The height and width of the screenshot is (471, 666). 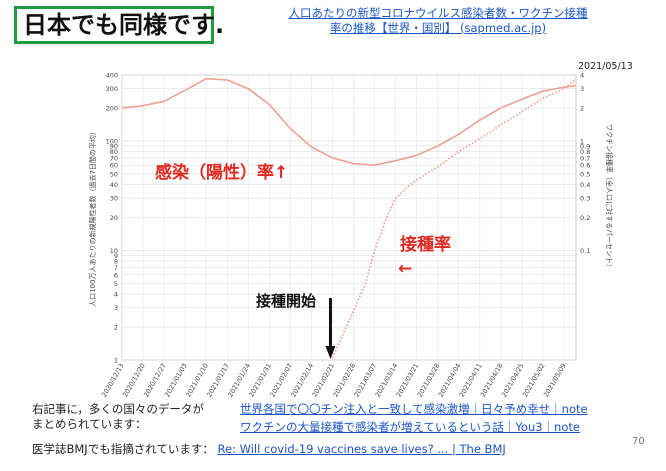 What do you see at coordinates (119, 25) in the screenshot?
I see `slide-title: 日本でも同様です.` at bounding box center [119, 25].